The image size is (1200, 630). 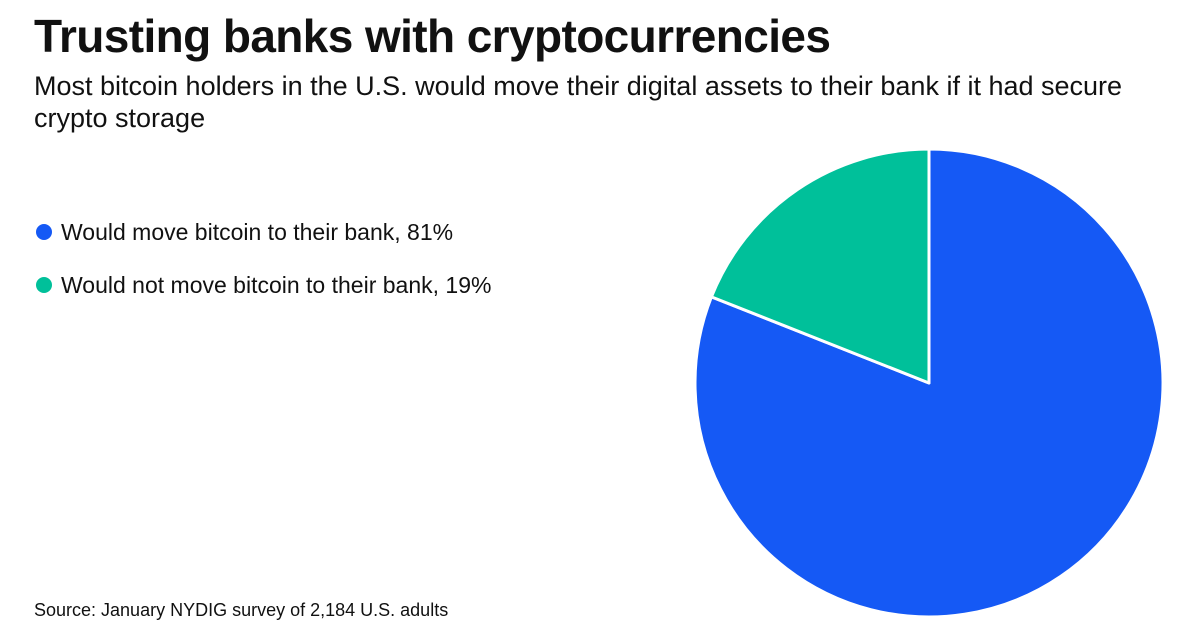 What do you see at coordinates (820, 266) in the screenshot?
I see `pie-slice-not-move` at bounding box center [820, 266].